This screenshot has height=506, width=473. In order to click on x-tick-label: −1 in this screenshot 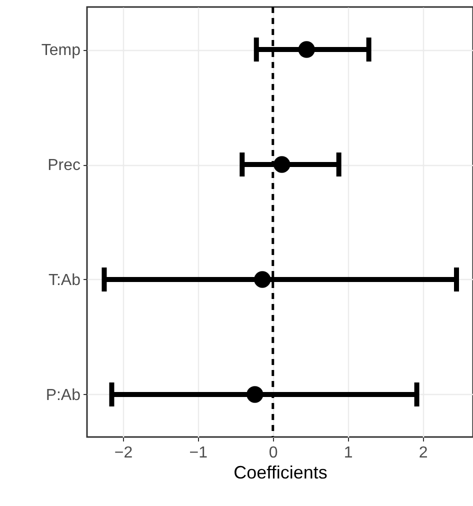, I will do `click(198, 453)`.